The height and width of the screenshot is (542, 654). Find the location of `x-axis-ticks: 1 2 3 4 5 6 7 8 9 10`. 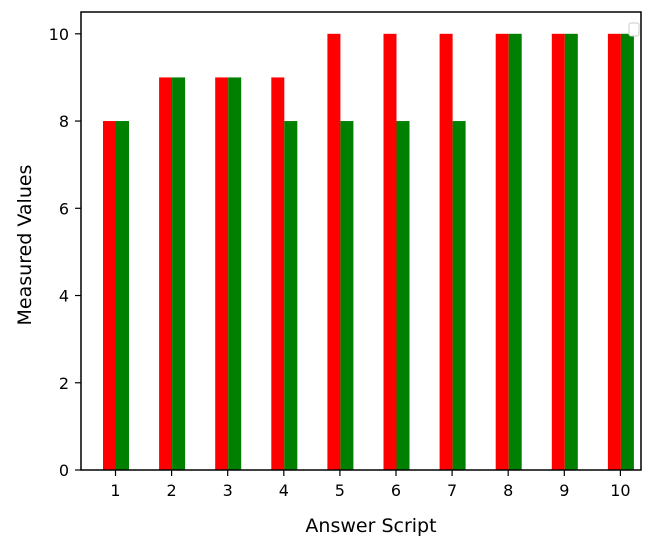

x-axis-ticks: 1 2 3 4 5 6 7 8 9 10 is located at coordinates (370, 485).